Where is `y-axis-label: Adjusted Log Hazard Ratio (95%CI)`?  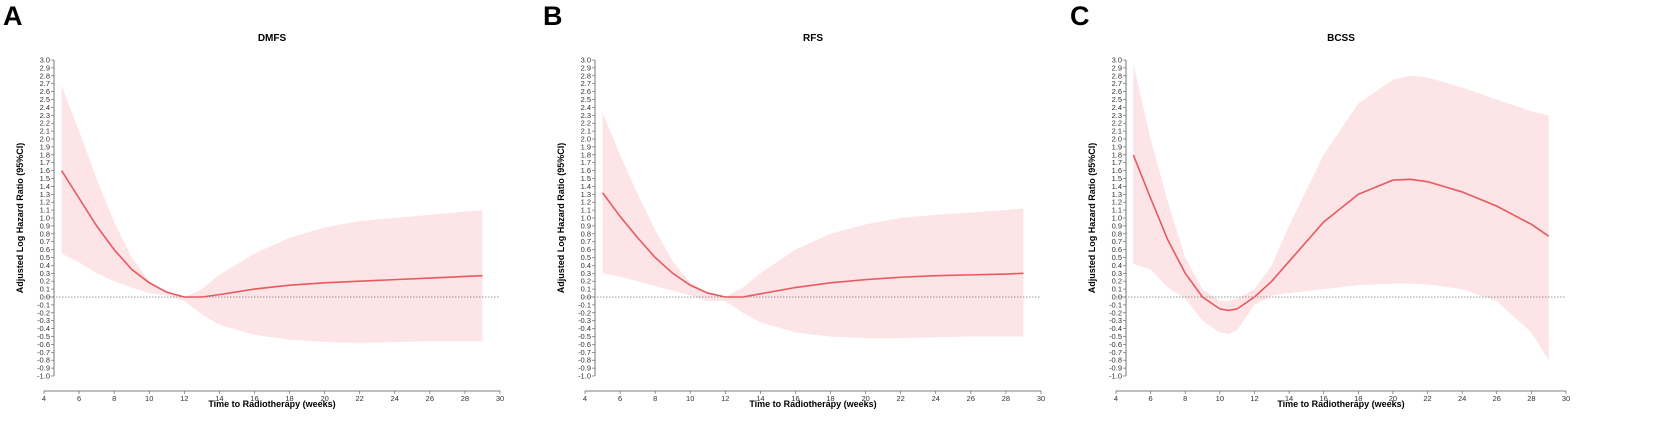
y-axis-label: Adjusted Log Hazard Ratio (95%CI) is located at coordinates (561, 218).